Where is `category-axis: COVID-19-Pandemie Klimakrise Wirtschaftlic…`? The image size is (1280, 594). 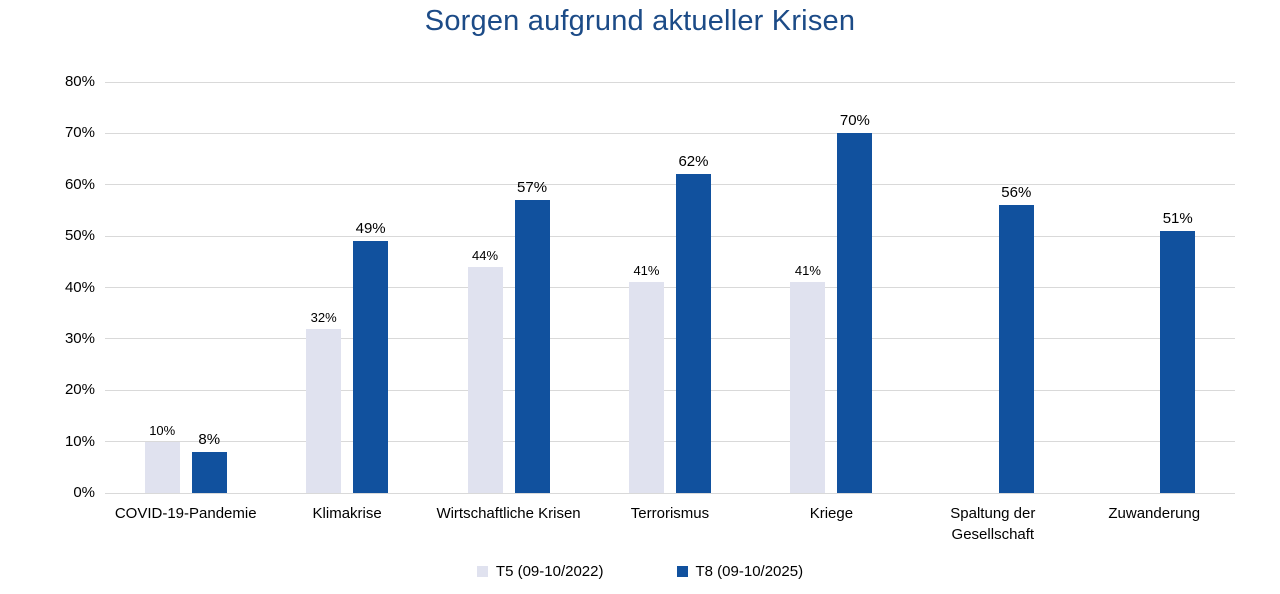
category-axis: COVID-19-Pandemie Klimakrise Wirtschaftlic… is located at coordinates (670, 524).